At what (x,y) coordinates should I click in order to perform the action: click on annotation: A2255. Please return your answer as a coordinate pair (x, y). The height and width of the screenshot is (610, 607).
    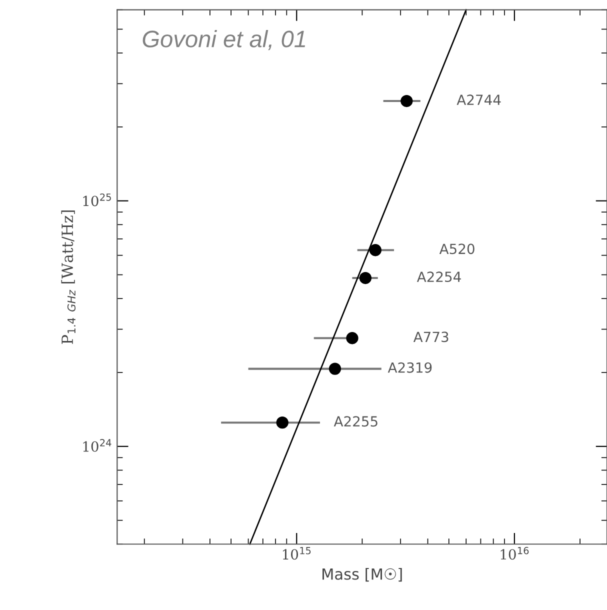
    Looking at the image, I should click on (356, 421).